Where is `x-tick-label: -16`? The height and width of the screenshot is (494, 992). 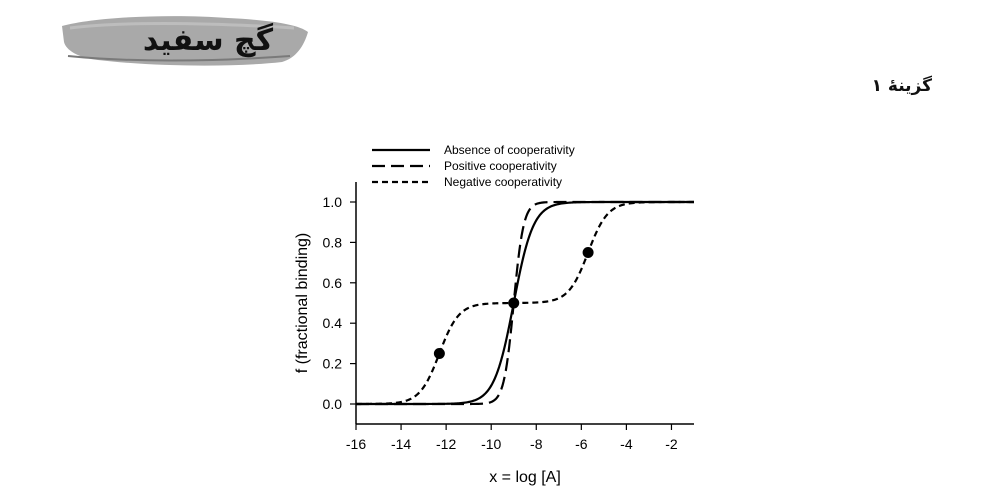
x-tick-label: -16 is located at coordinates (356, 444).